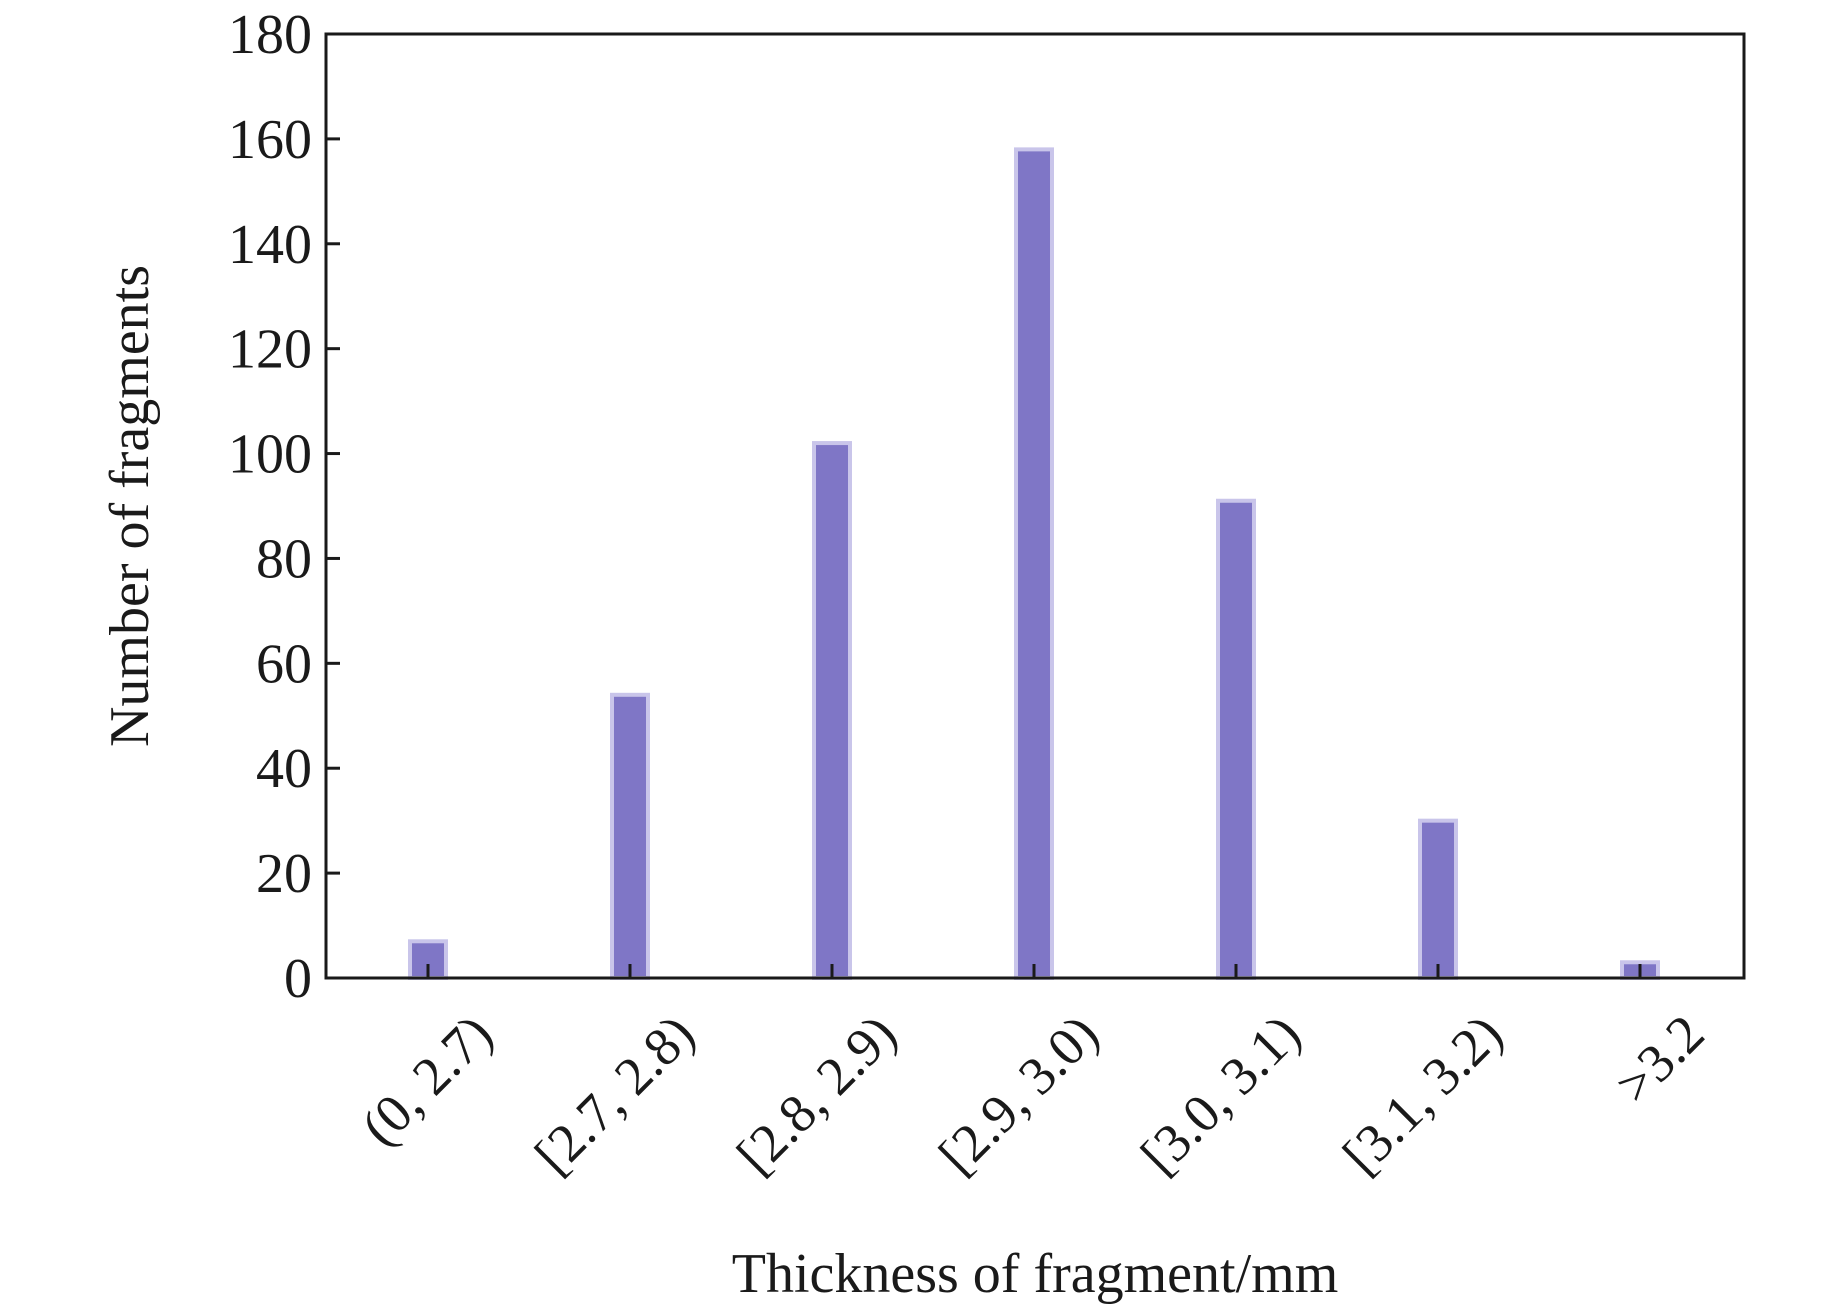 The width and height of the screenshot is (1843, 1315). Describe the element at coordinates (1035, 1274) in the screenshot. I see `x-axis-title: Thickness of fragment/mm` at that location.